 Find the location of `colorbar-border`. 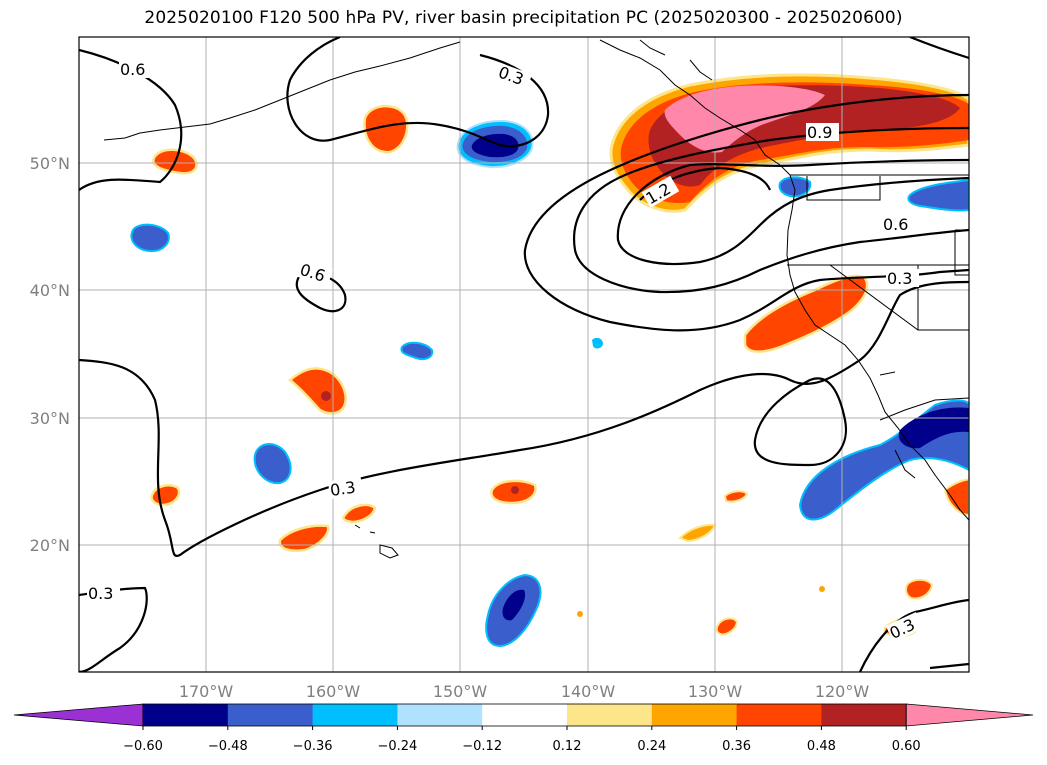

colorbar-border is located at coordinates (524, 715).